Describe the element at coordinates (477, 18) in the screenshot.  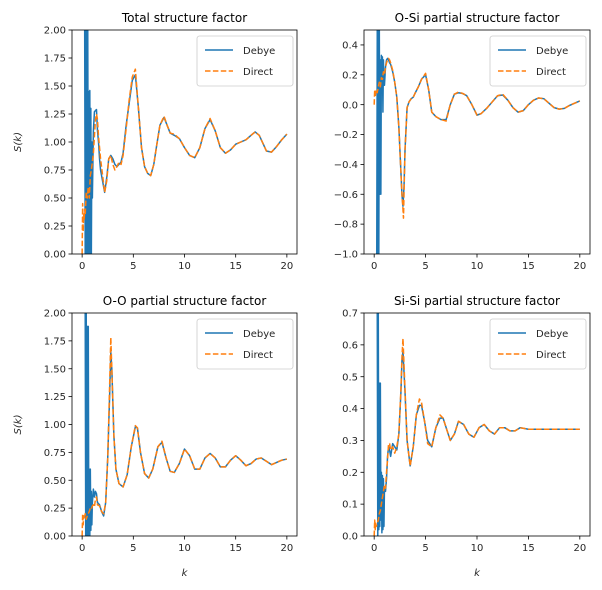
I see `chart-title: O-Si partial structure factor` at that location.